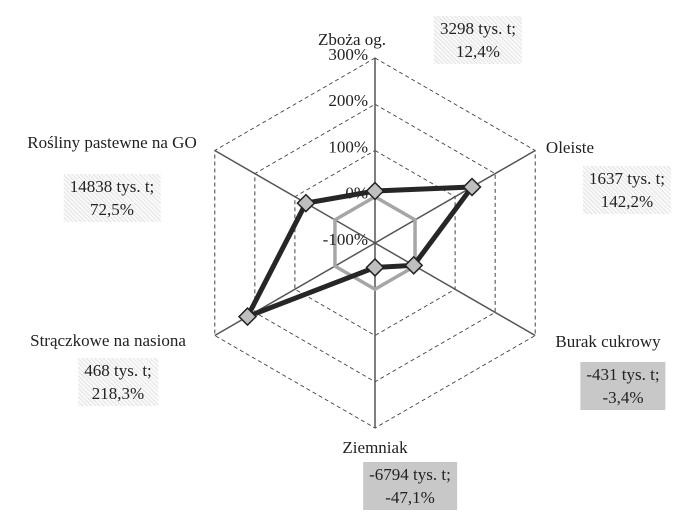  Describe the element at coordinates (356, 193) in the screenshot. I see `tick-label: 0%` at that location.